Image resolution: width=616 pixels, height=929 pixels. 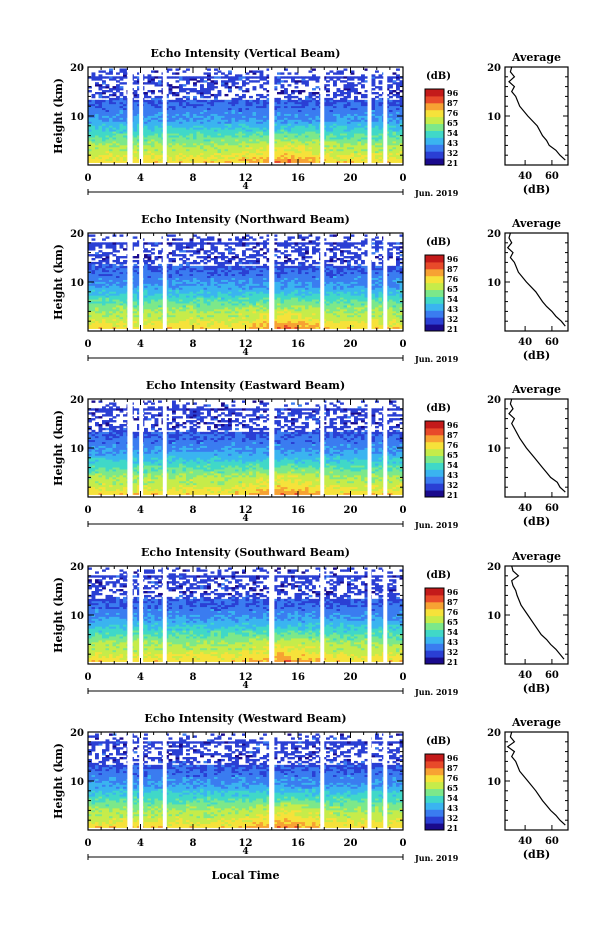 I want to click on colorbar-tick-label: 54, so click(x=453, y=133).